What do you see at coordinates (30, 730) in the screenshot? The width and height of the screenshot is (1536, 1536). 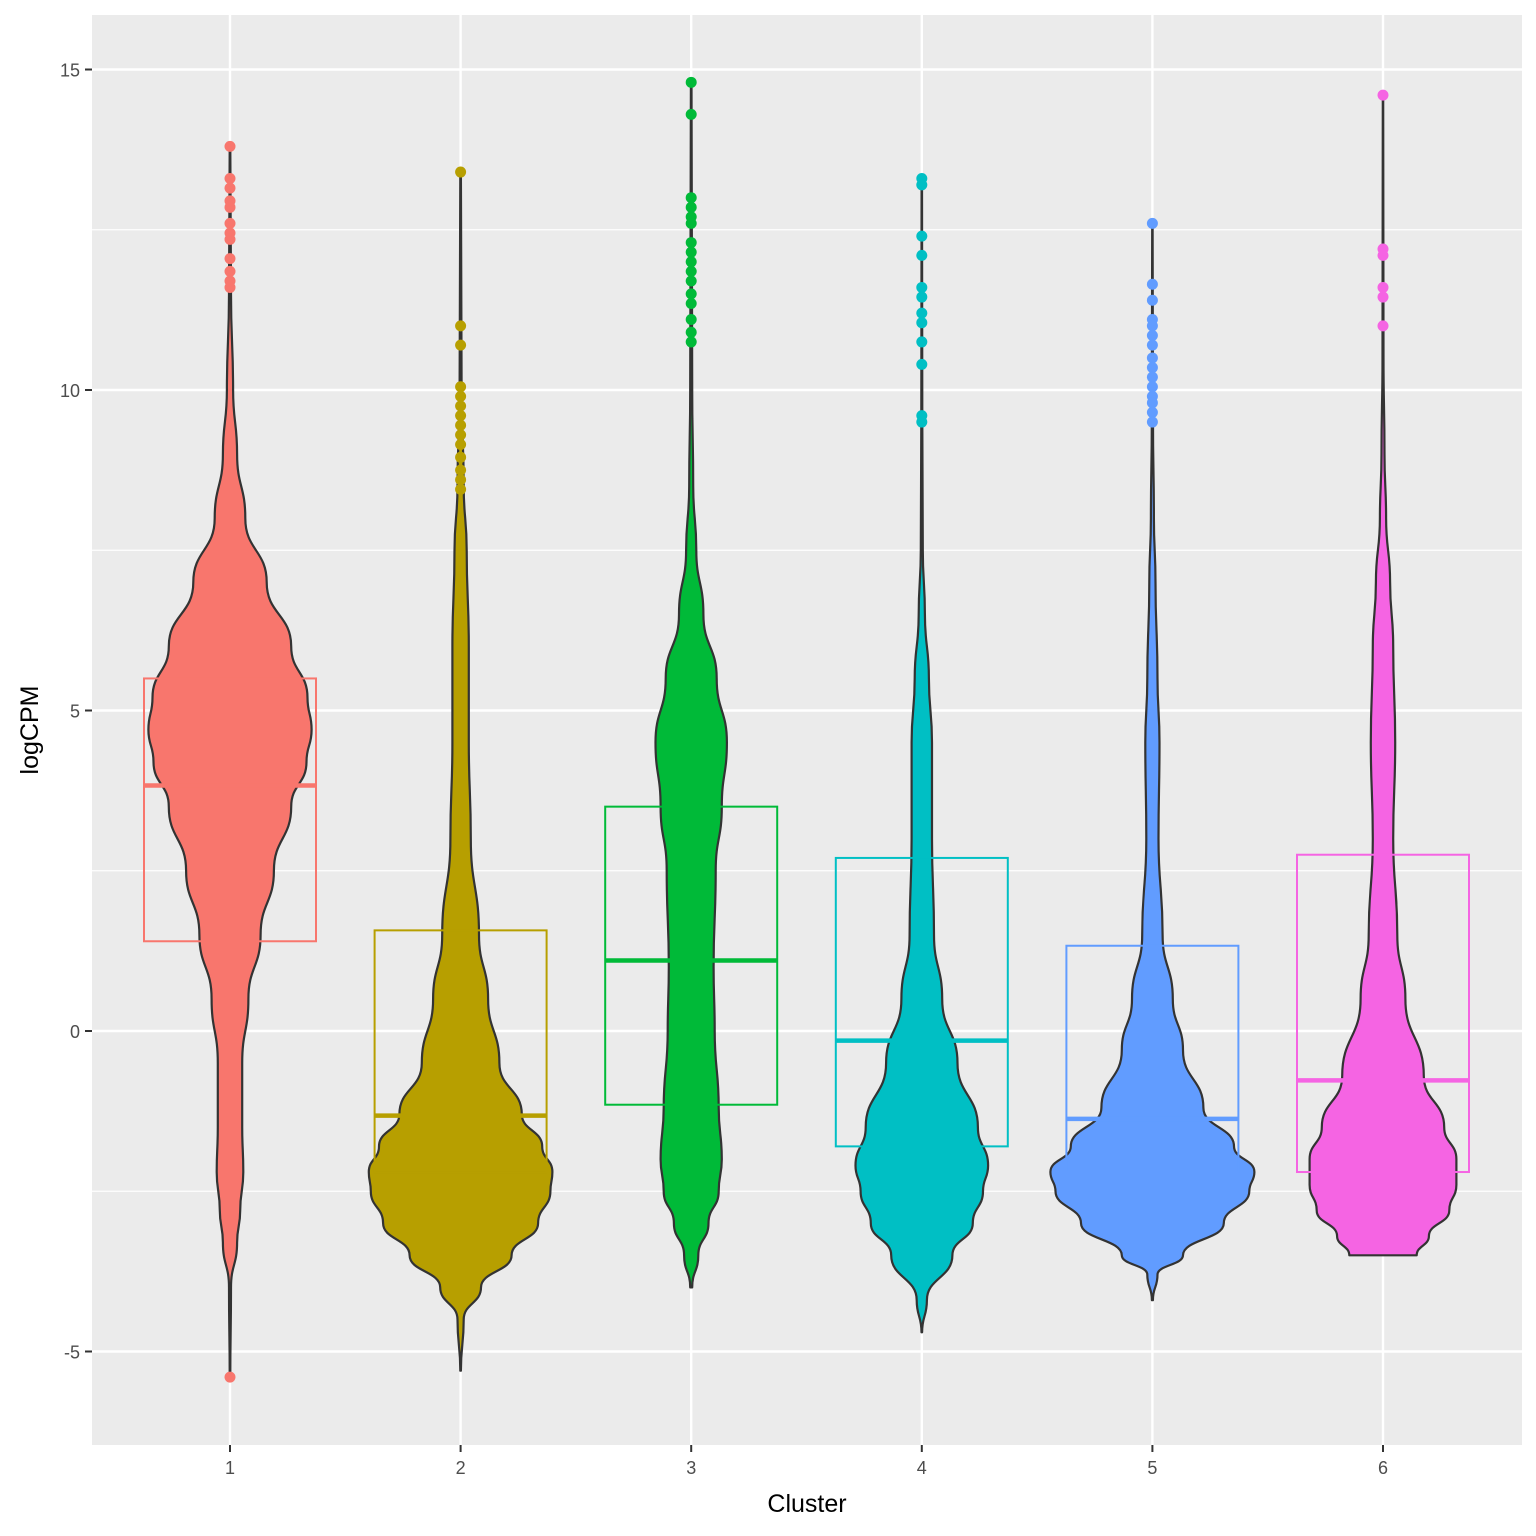 I see `y-axis-title: logCPM` at bounding box center [30, 730].